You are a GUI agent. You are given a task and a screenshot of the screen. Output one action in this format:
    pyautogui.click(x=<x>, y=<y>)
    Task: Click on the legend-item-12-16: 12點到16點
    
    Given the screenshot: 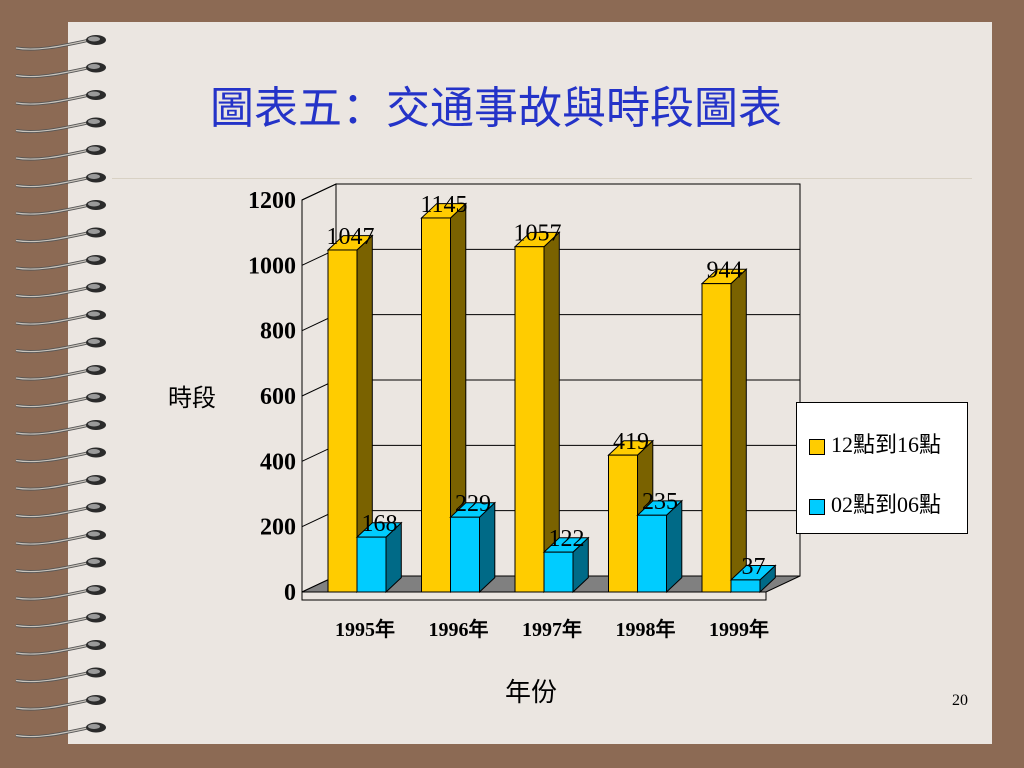 What is the action you would take?
    pyautogui.click(x=875, y=443)
    